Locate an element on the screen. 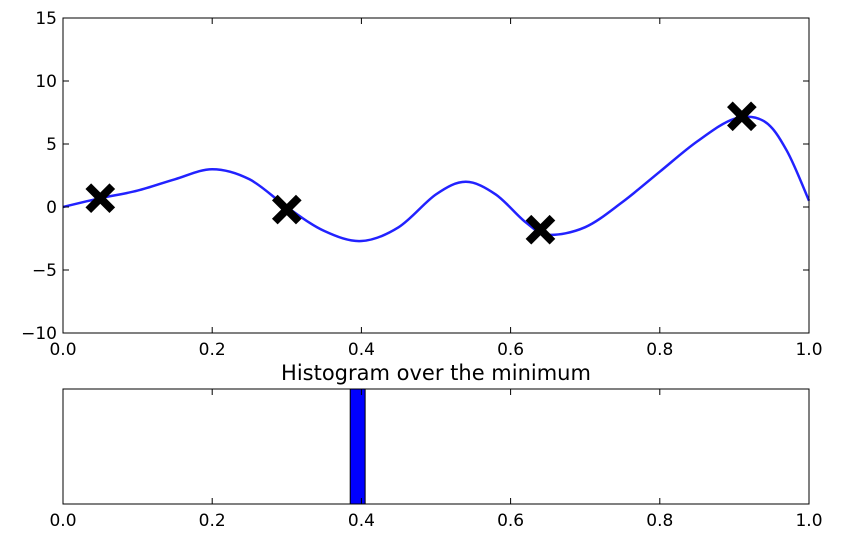 The height and width of the screenshot is (551, 861). y-tick-label: −10 is located at coordinates (39, 334).